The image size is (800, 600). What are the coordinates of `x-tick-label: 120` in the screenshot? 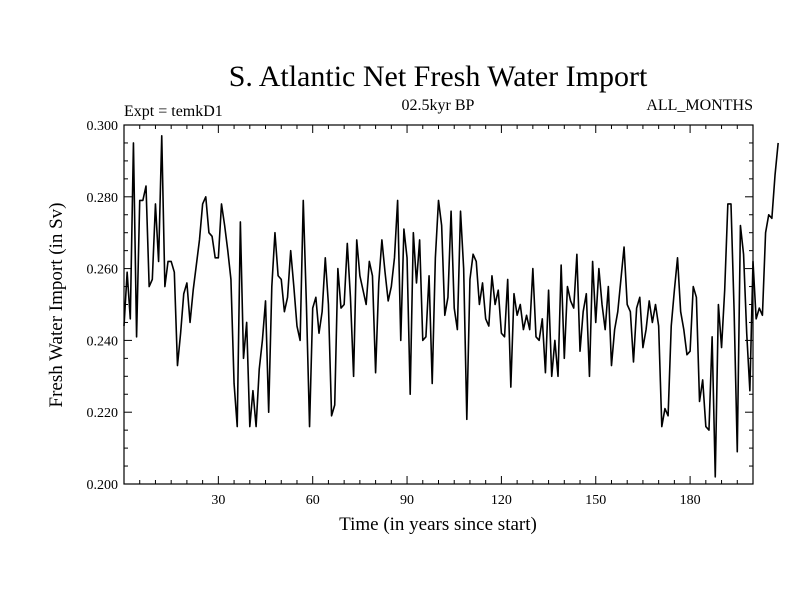 It's located at (501, 500).